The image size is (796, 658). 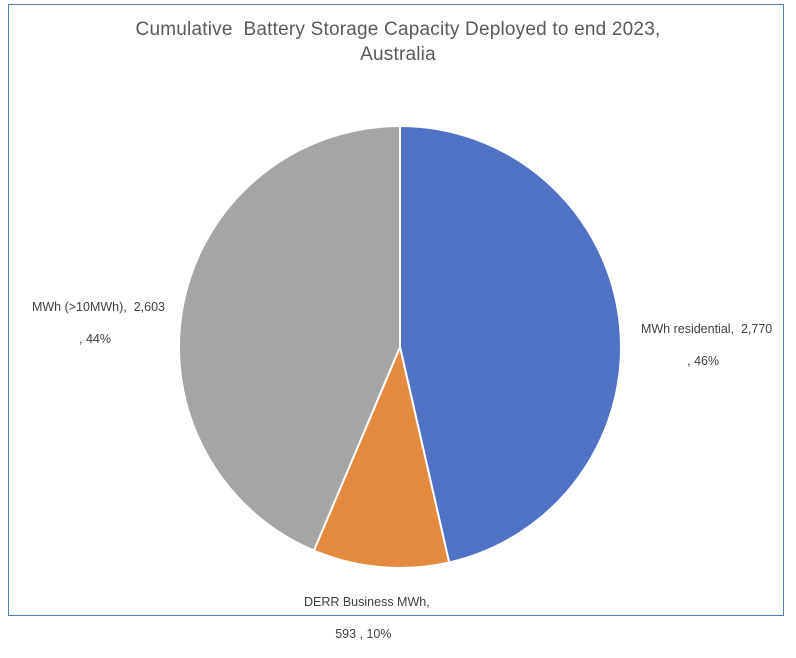 I want to click on data-label-residential-line-1: MWh residential, 2,770, so click(x=706, y=329).